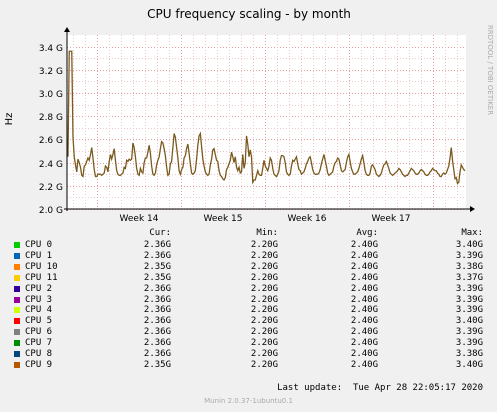 Image resolution: width=497 pixels, height=412 pixels. I want to click on x-tick-label: Week 15, so click(223, 219).